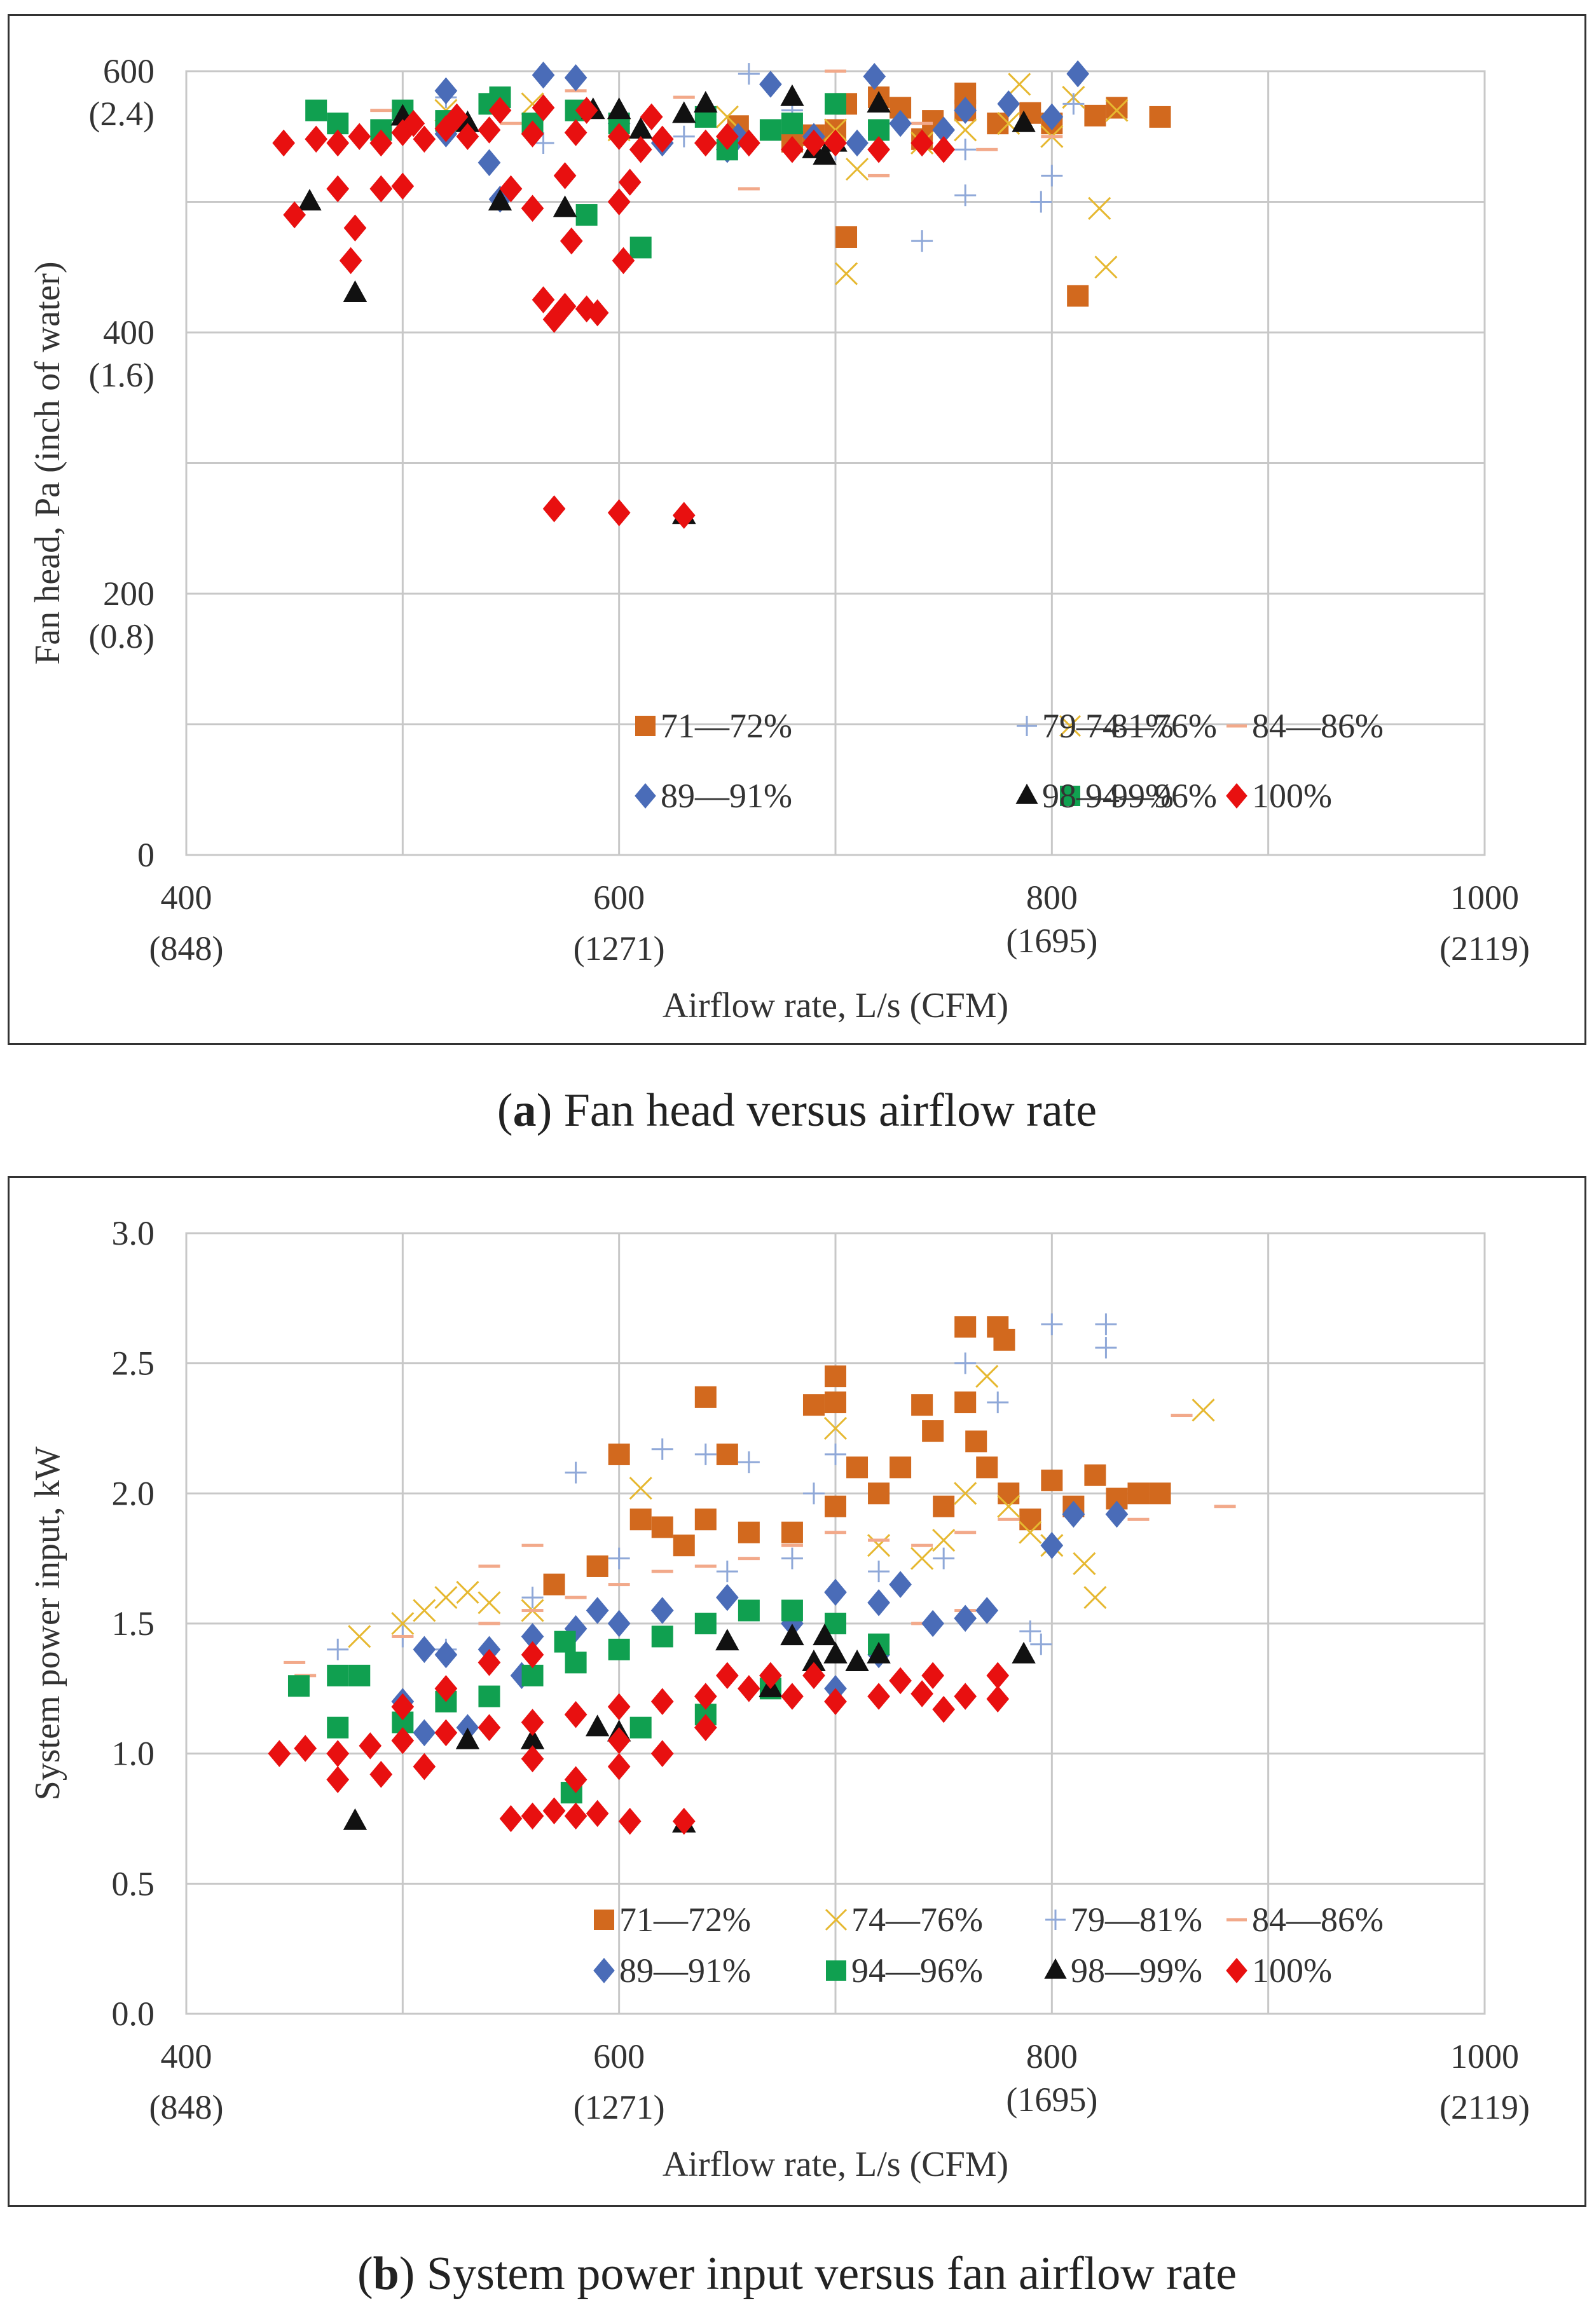 This screenshot has width=1594, height=2324. I want to click on legend-label: 89—91%, so click(726, 796).